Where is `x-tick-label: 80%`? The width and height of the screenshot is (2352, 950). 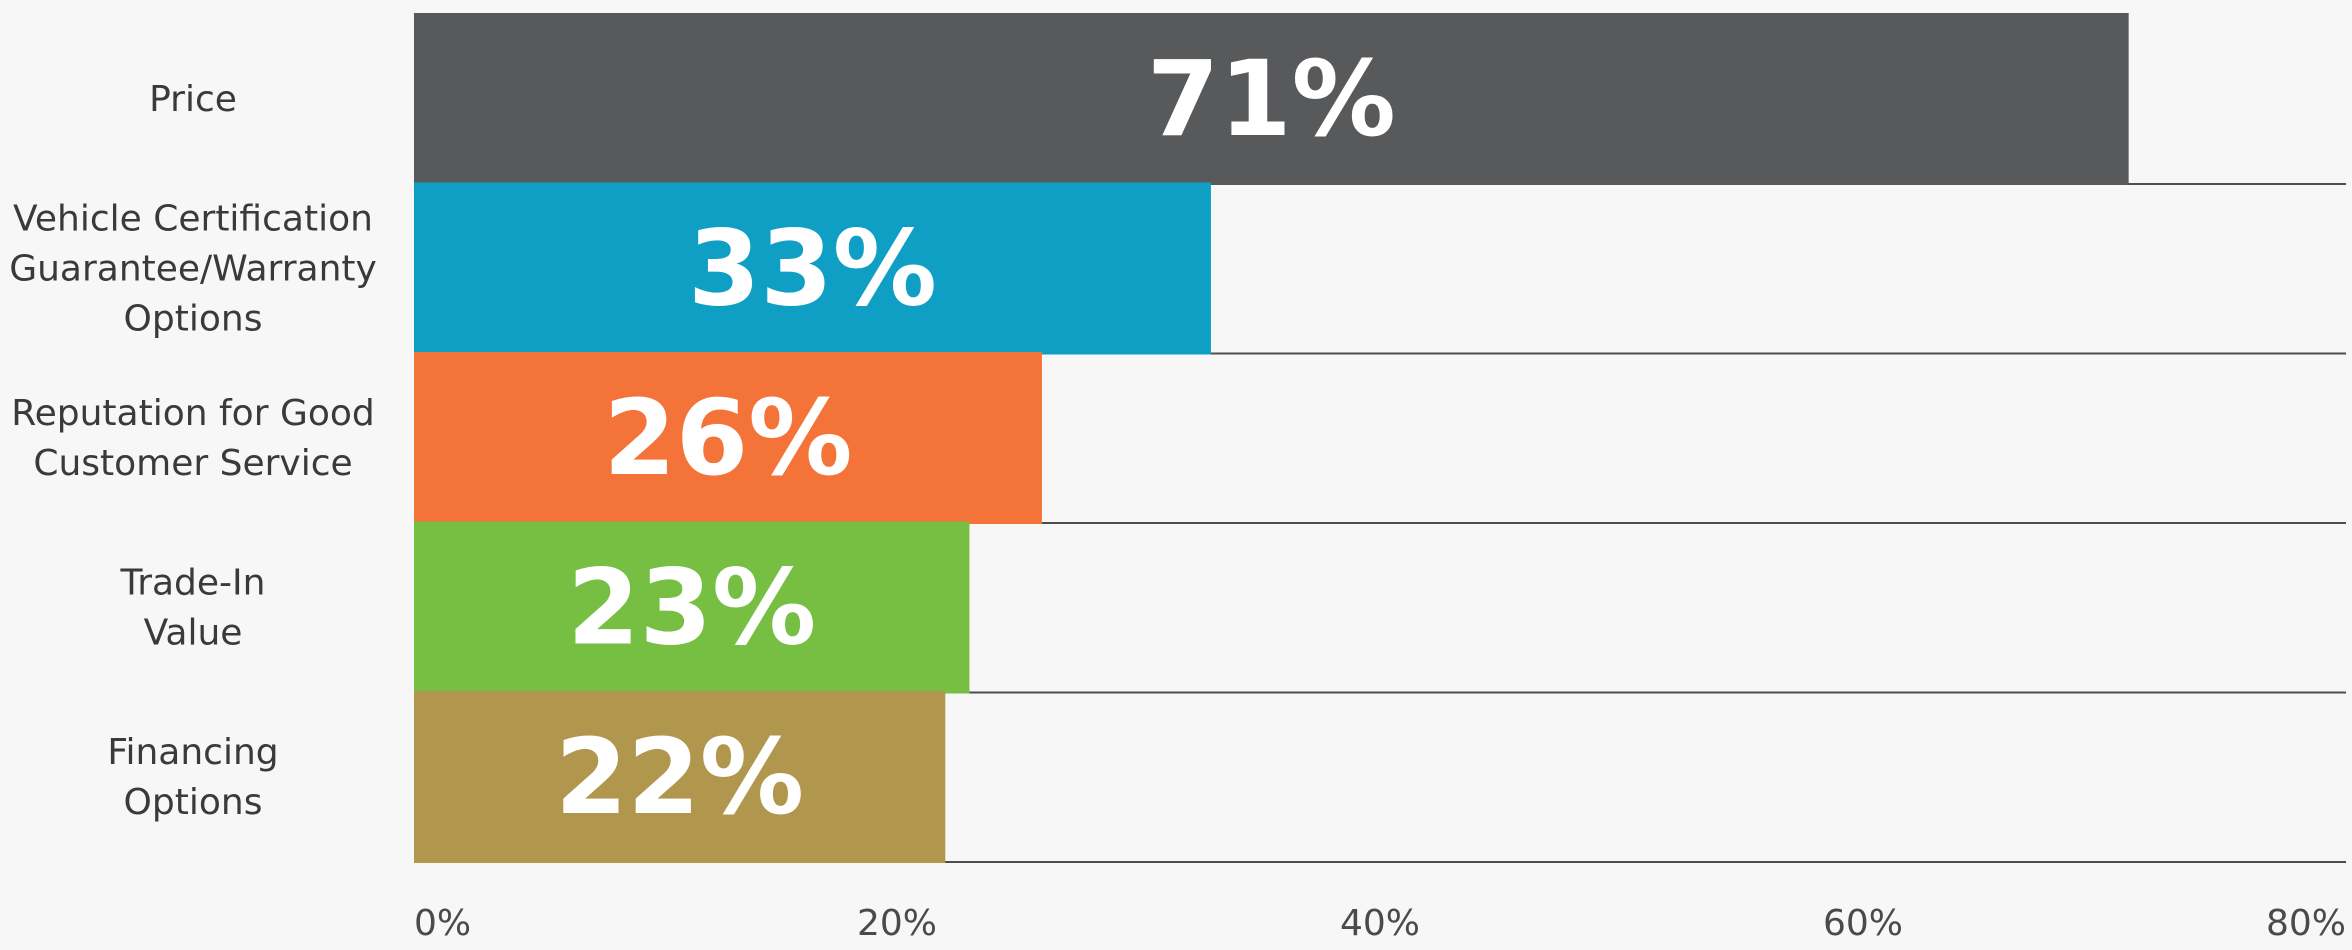
x-tick-label: 80% is located at coordinates (2306, 923).